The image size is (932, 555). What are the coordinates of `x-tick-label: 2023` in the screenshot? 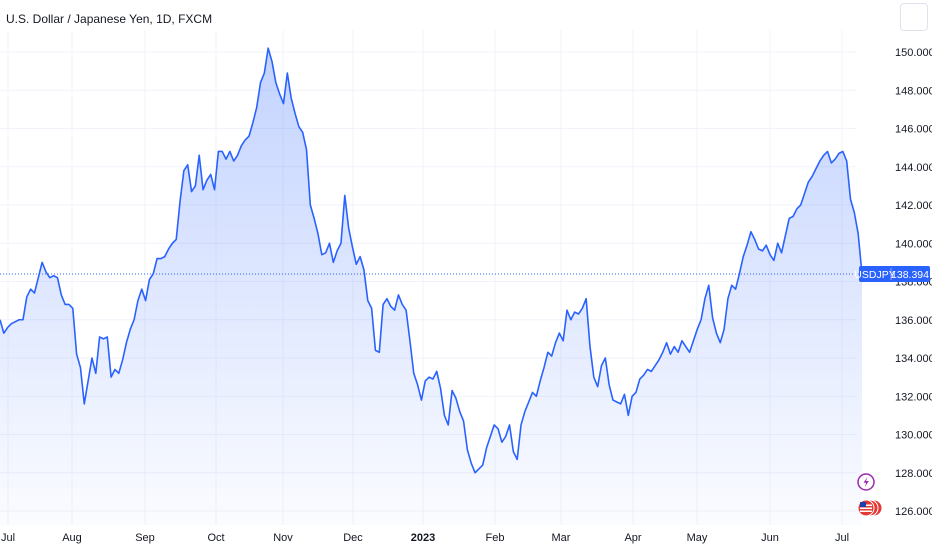 It's located at (423, 538).